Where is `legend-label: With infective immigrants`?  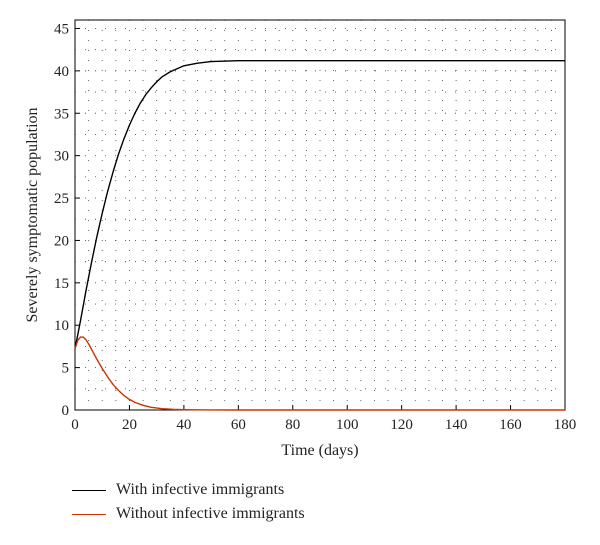 legend-label: With infective immigrants is located at coordinates (200, 489).